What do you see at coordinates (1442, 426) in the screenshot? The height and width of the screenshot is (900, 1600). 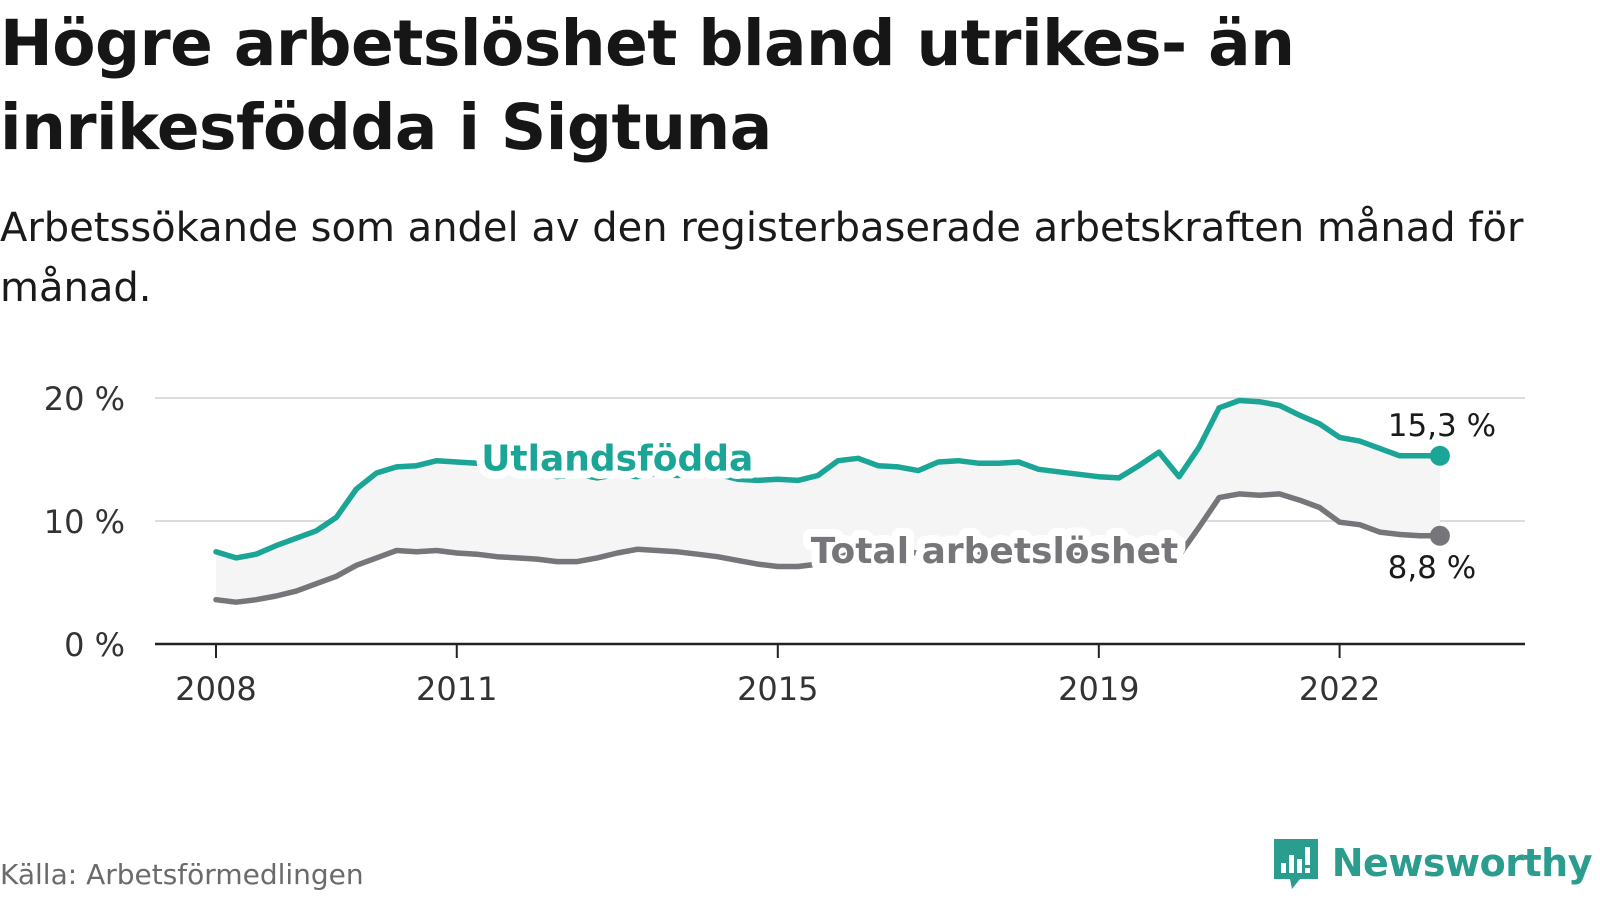 I see `end-label-utlandsfodda: 15,3 %` at bounding box center [1442, 426].